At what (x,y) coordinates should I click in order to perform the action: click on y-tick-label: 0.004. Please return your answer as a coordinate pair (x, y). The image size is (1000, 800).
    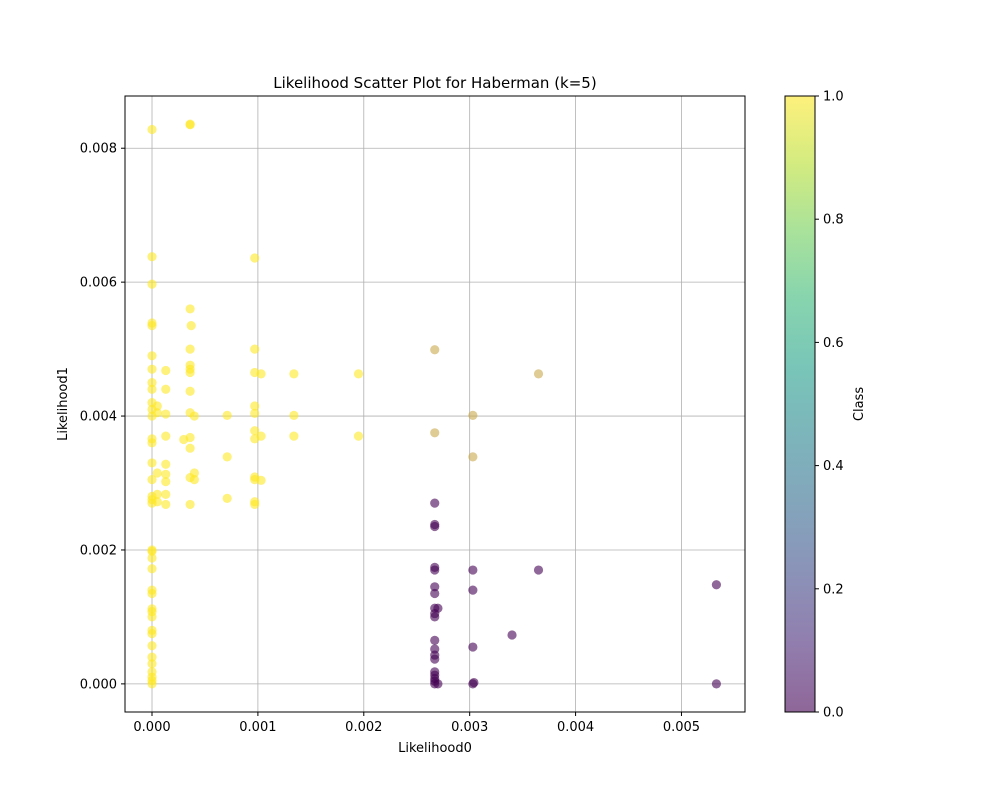
    Looking at the image, I should click on (98, 417).